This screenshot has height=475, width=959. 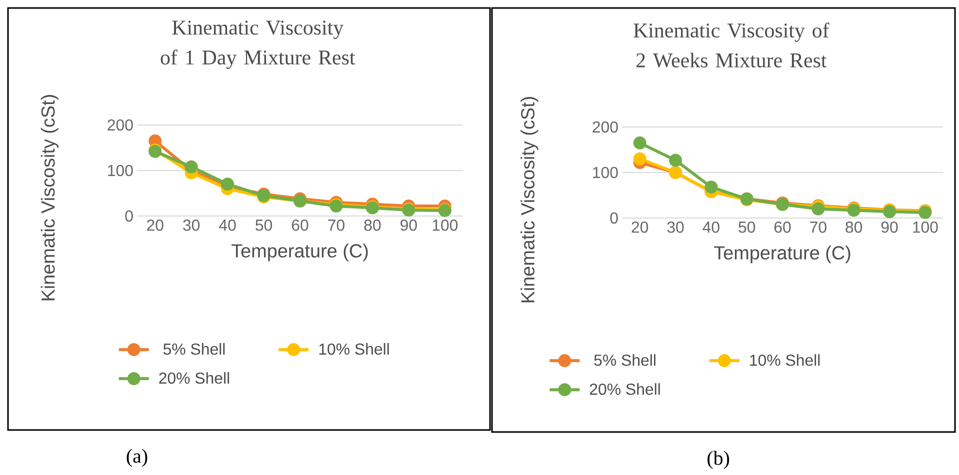 I want to click on chart-title: Kinematic Viscosity of 1 Day Mixture Rest, so click(x=258, y=44).